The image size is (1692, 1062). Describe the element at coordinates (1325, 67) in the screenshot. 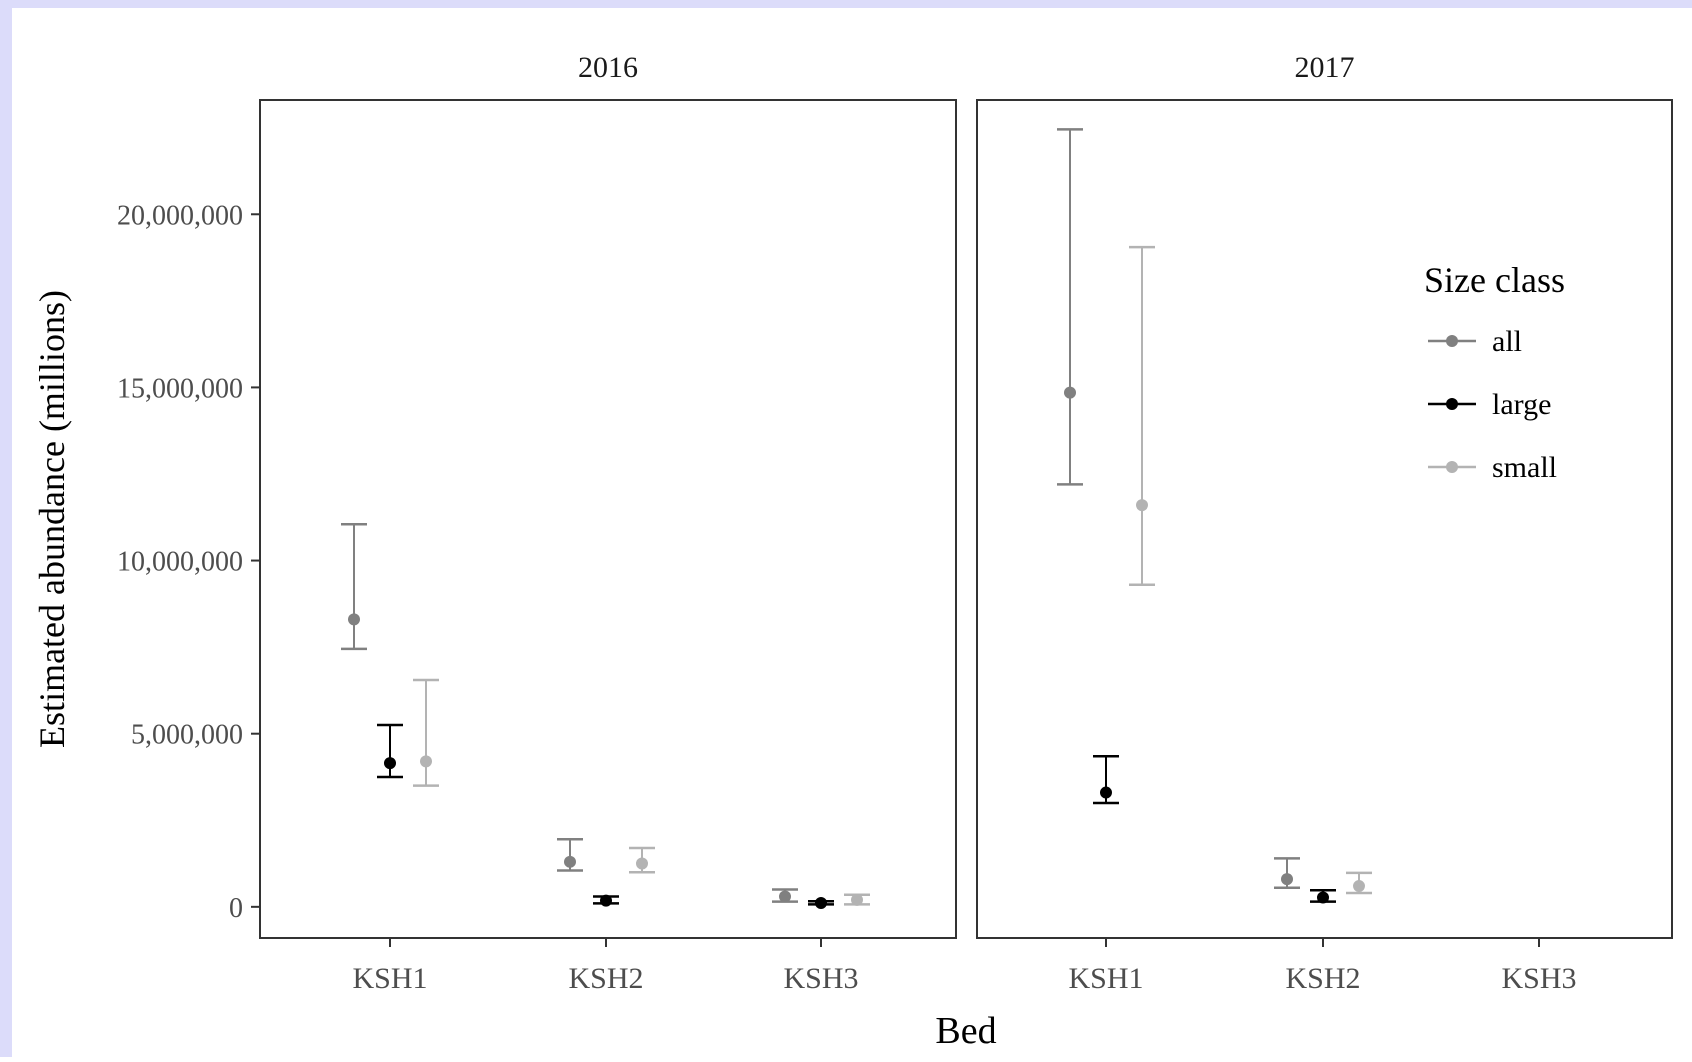

I see `facet-title-2017: 2017` at that location.